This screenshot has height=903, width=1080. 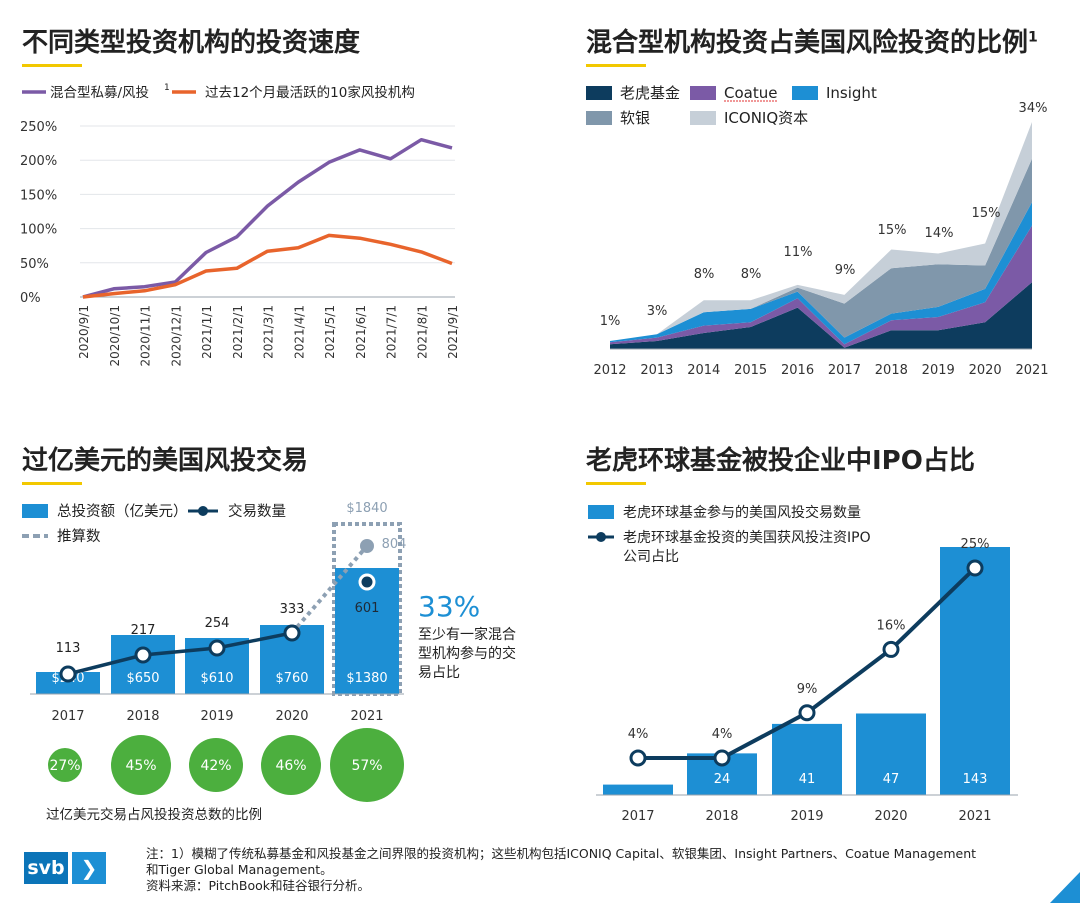 I want to click on footer-note-line2: 和Tiger Global Management。, so click(x=239, y=869).